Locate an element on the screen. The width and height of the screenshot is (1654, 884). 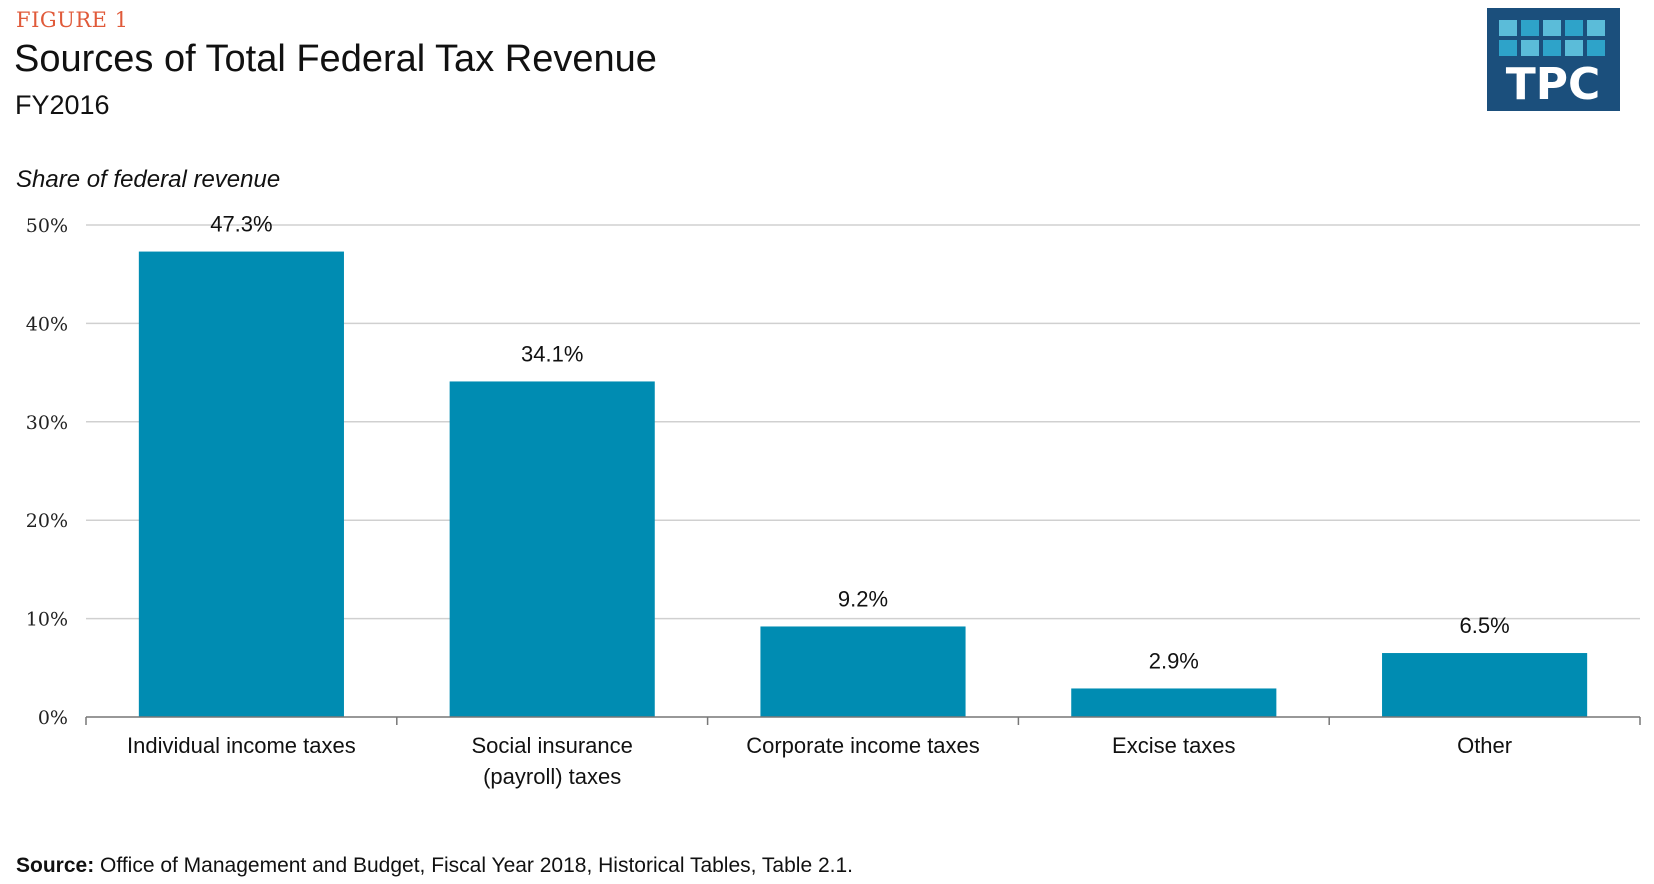
data-label: 9.2% is located at coordinates (863, 598).